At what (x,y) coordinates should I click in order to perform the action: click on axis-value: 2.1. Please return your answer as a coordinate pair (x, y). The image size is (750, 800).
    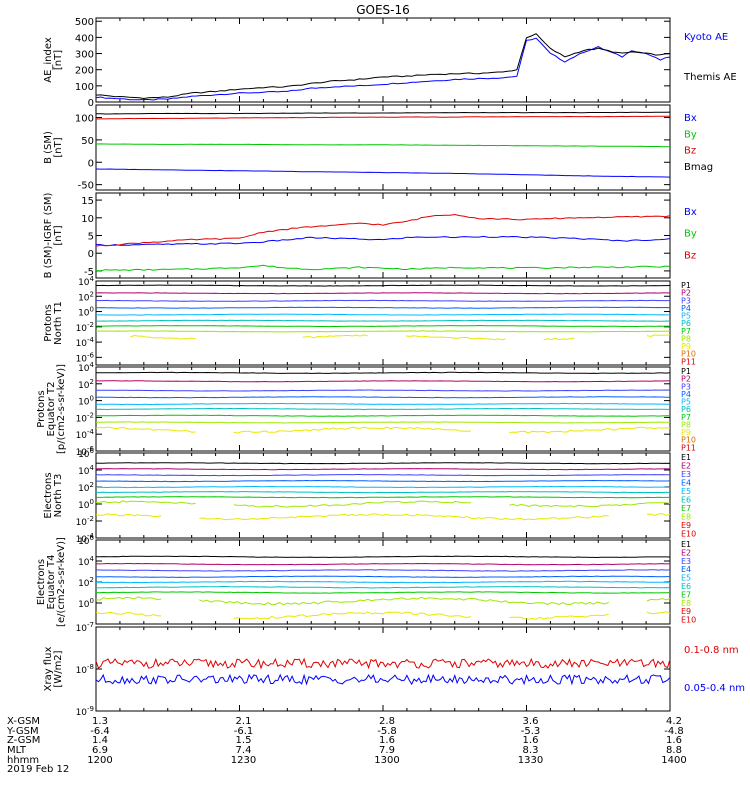
    Looking at the image, I should click on (244, 721).